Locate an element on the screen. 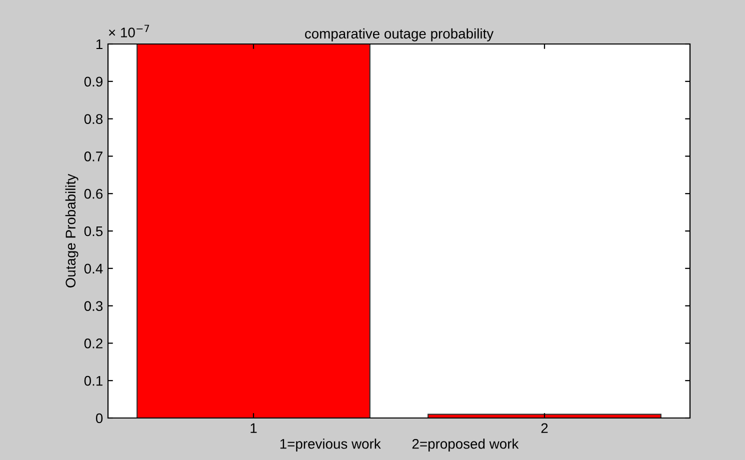 This screenshot has width=745, height=460. chart-title: comparative outage probability is located at coordinates (399, 35).